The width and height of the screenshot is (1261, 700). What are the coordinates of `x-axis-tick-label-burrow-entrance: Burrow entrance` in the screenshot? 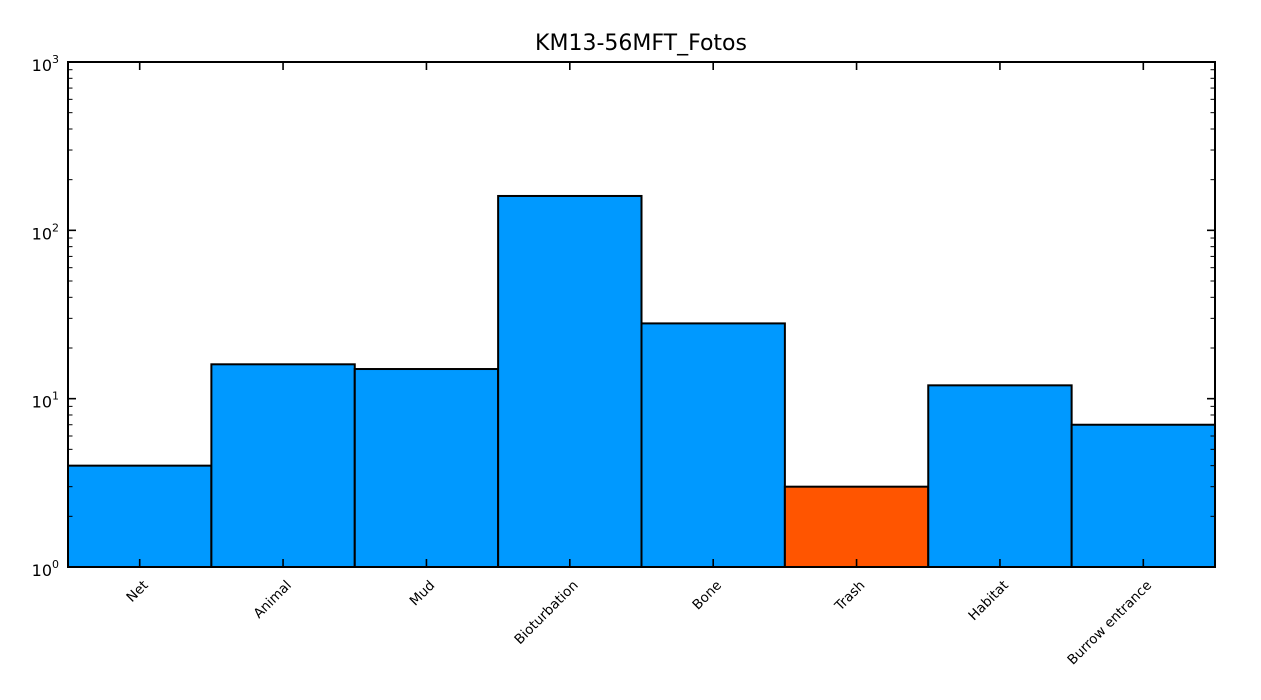 It's located at (1109, 623).